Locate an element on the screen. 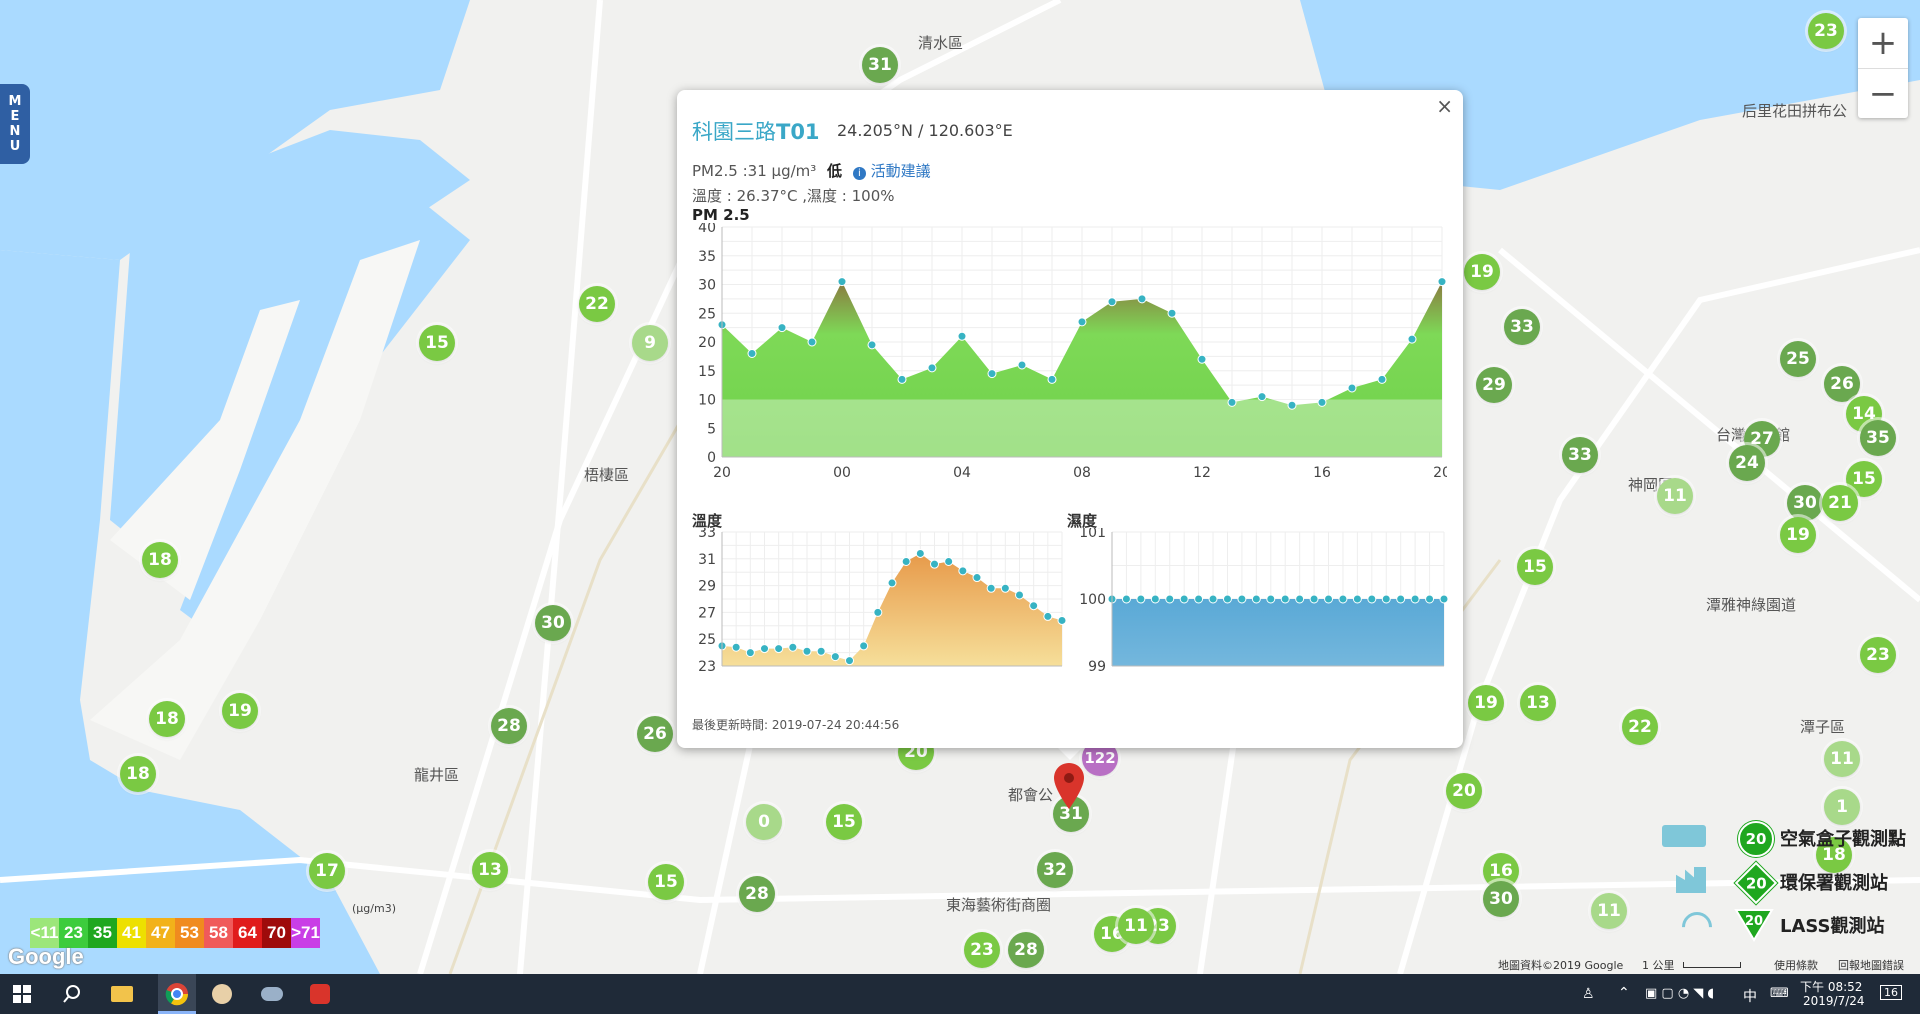 The height and width of the screenshot is (1014, 1920). y-tick-label: 23 is located at coordinates (707, 667).